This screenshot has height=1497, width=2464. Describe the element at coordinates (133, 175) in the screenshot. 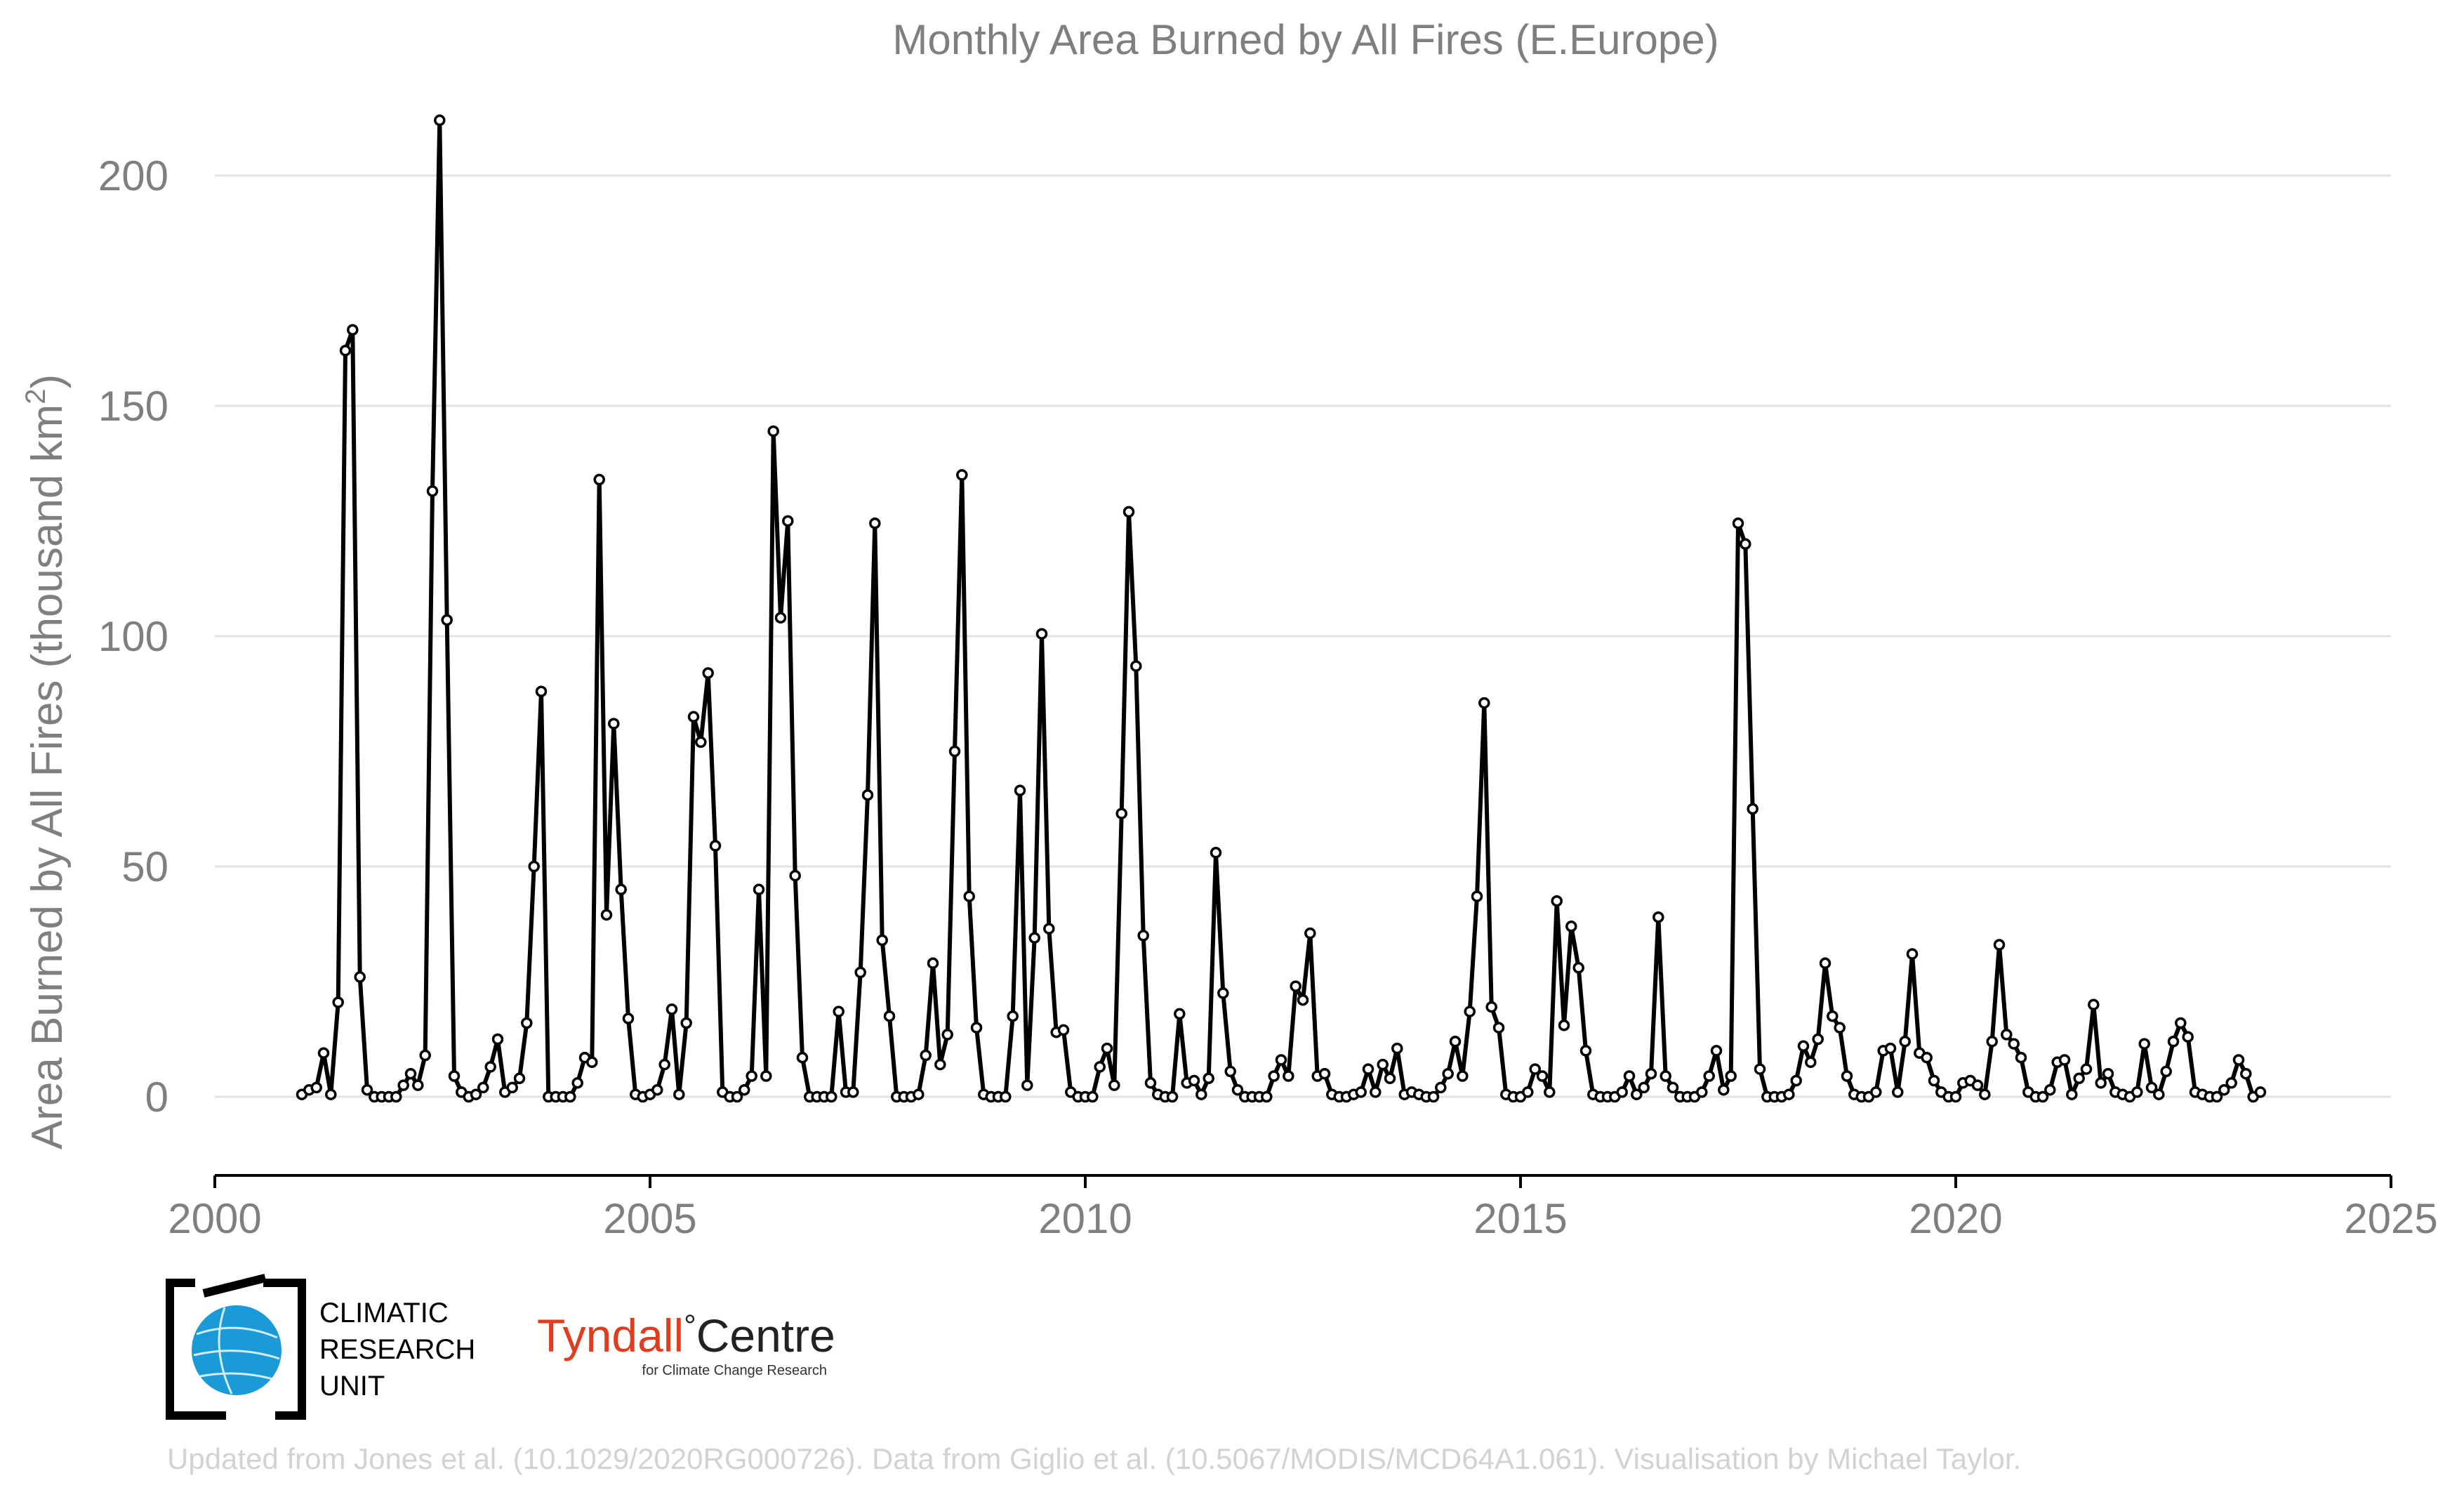

I see `y-tick-label: 200` at that location.